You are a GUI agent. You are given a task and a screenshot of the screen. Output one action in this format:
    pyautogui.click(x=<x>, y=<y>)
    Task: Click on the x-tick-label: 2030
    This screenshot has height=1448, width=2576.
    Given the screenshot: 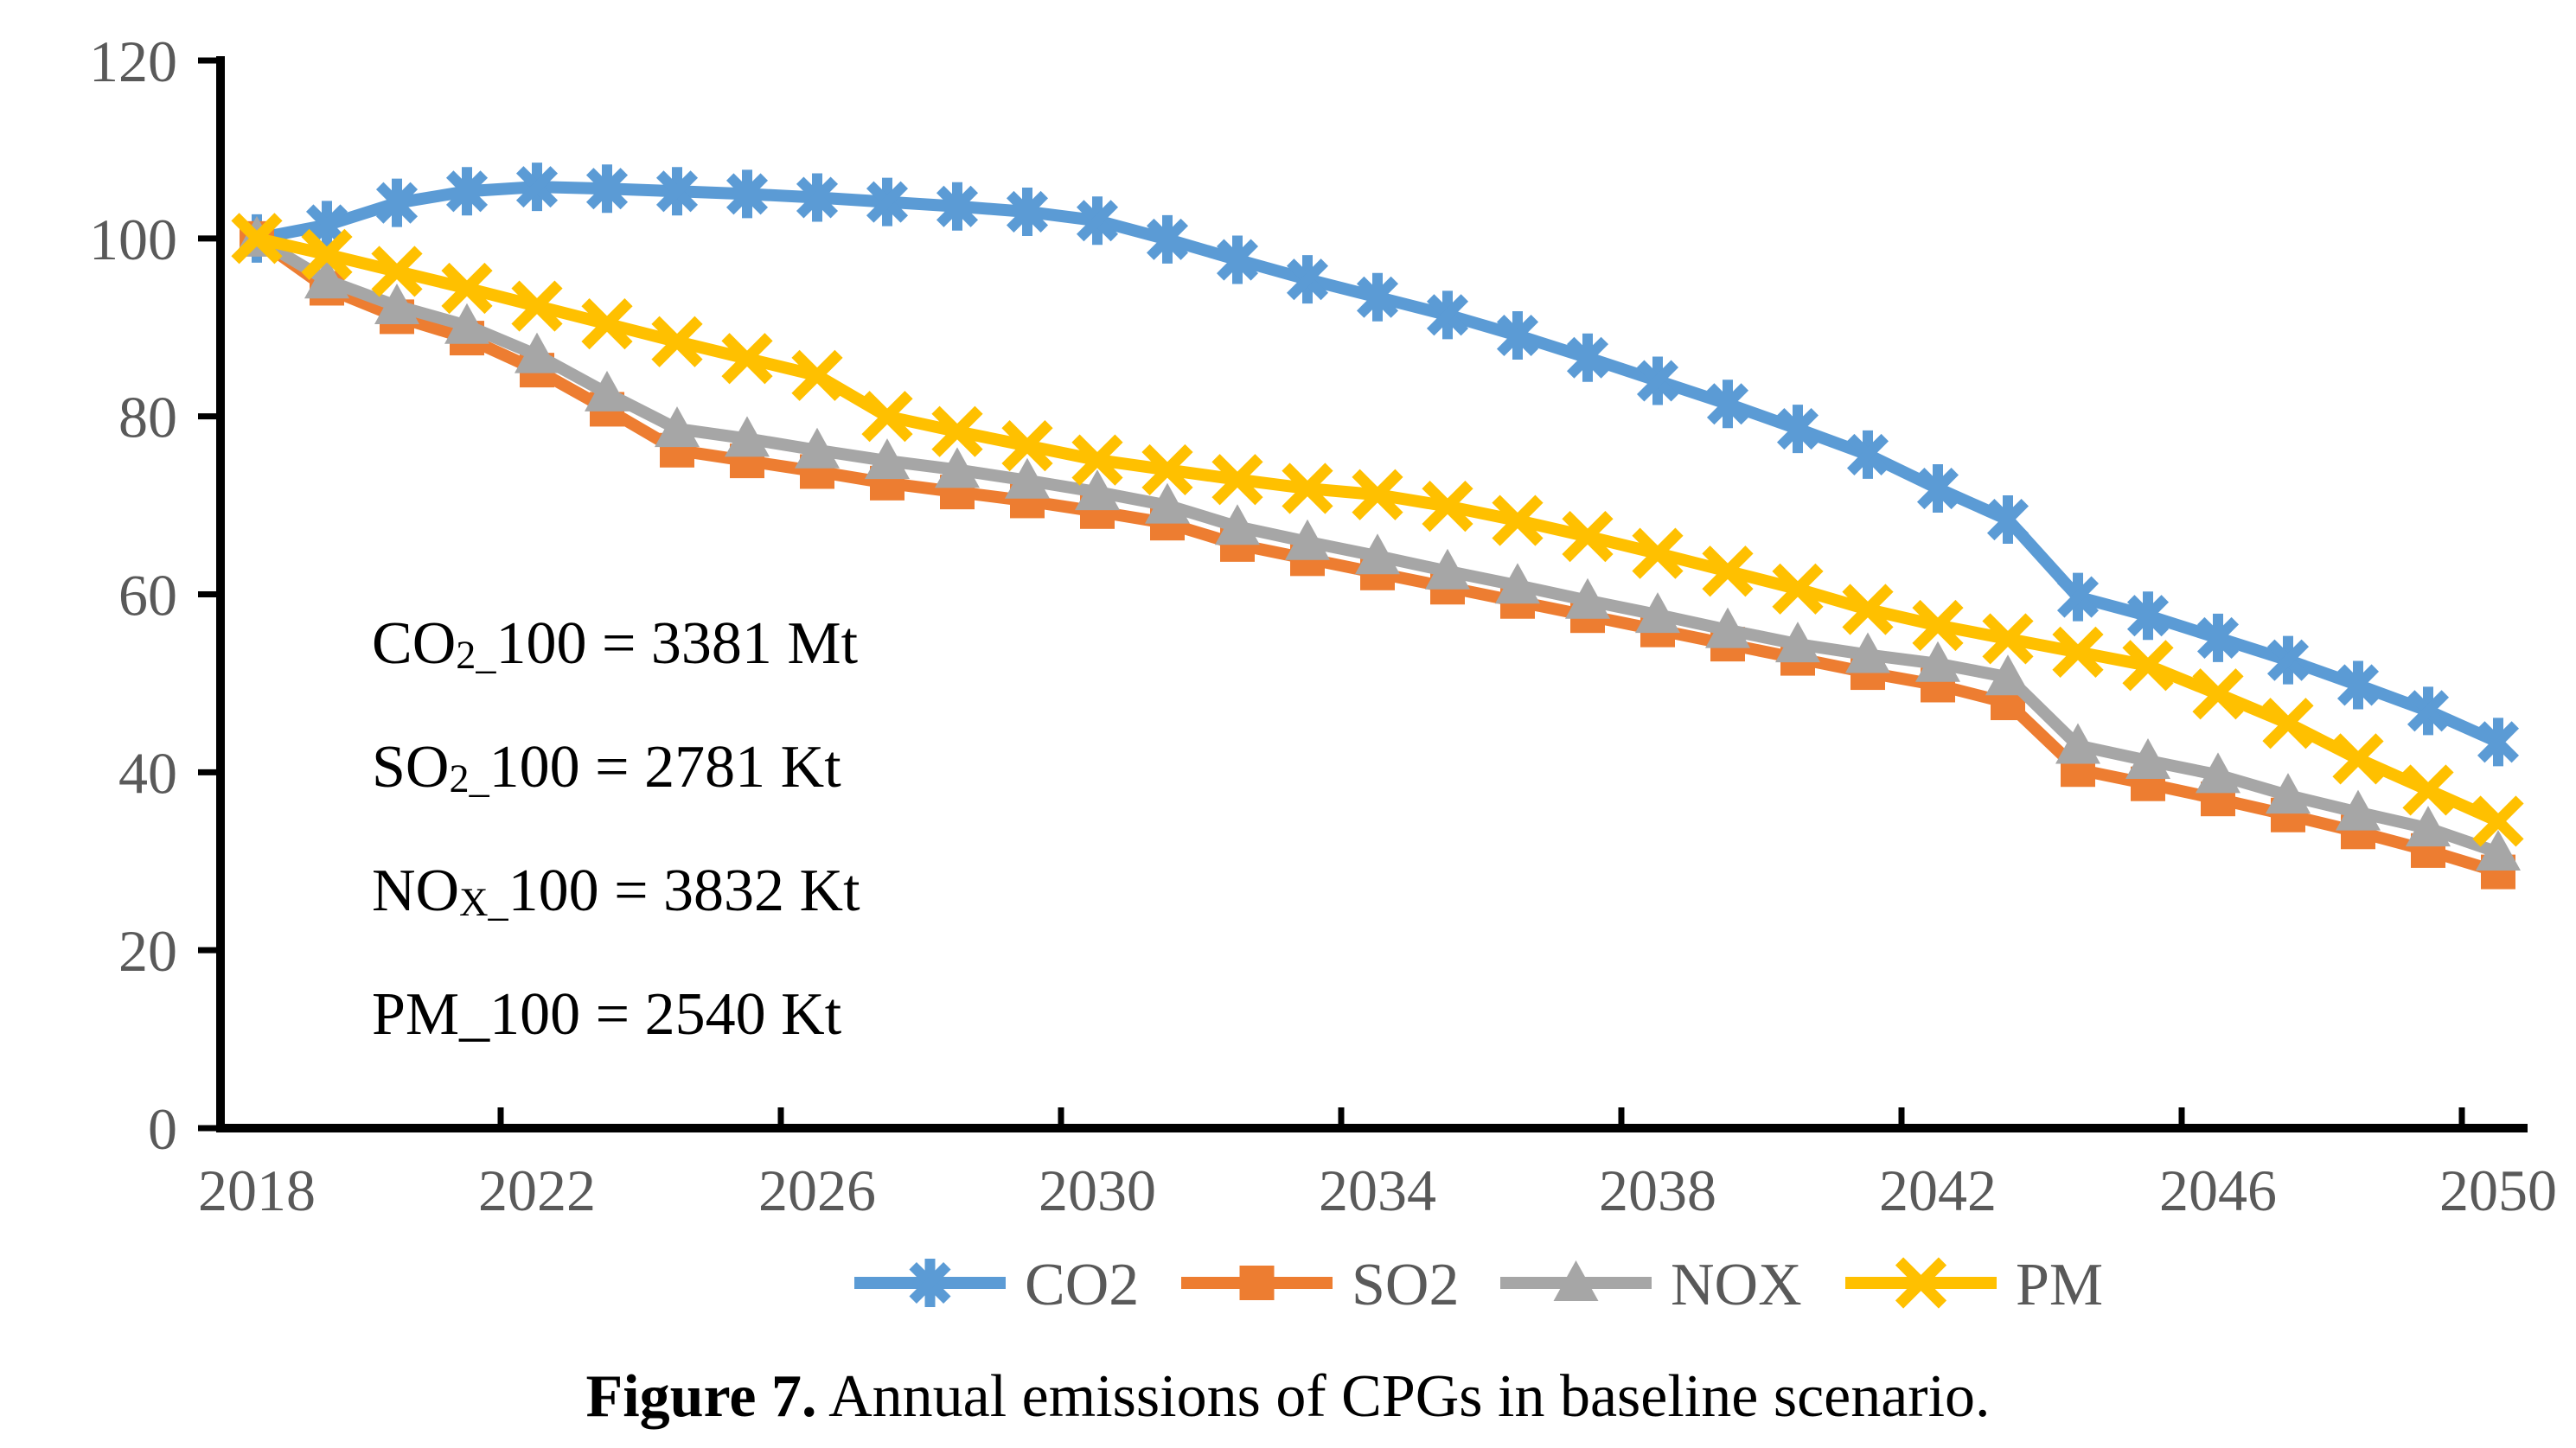 What is the action you would take?
    pyautogui.click(x=1097, y=1190)
    